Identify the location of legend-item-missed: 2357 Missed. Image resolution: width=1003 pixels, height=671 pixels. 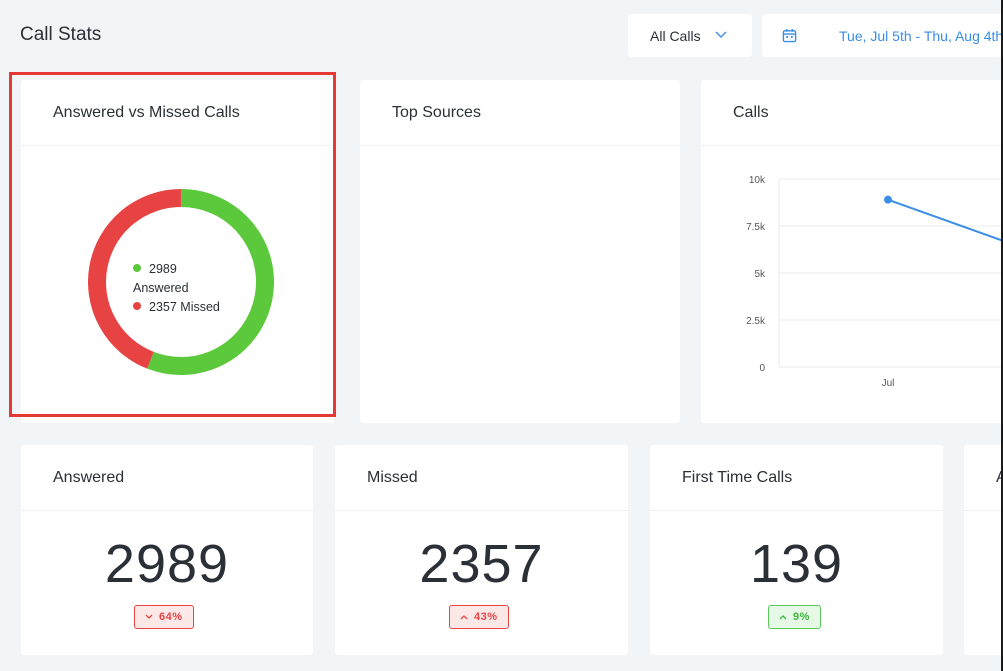
(176, 307).